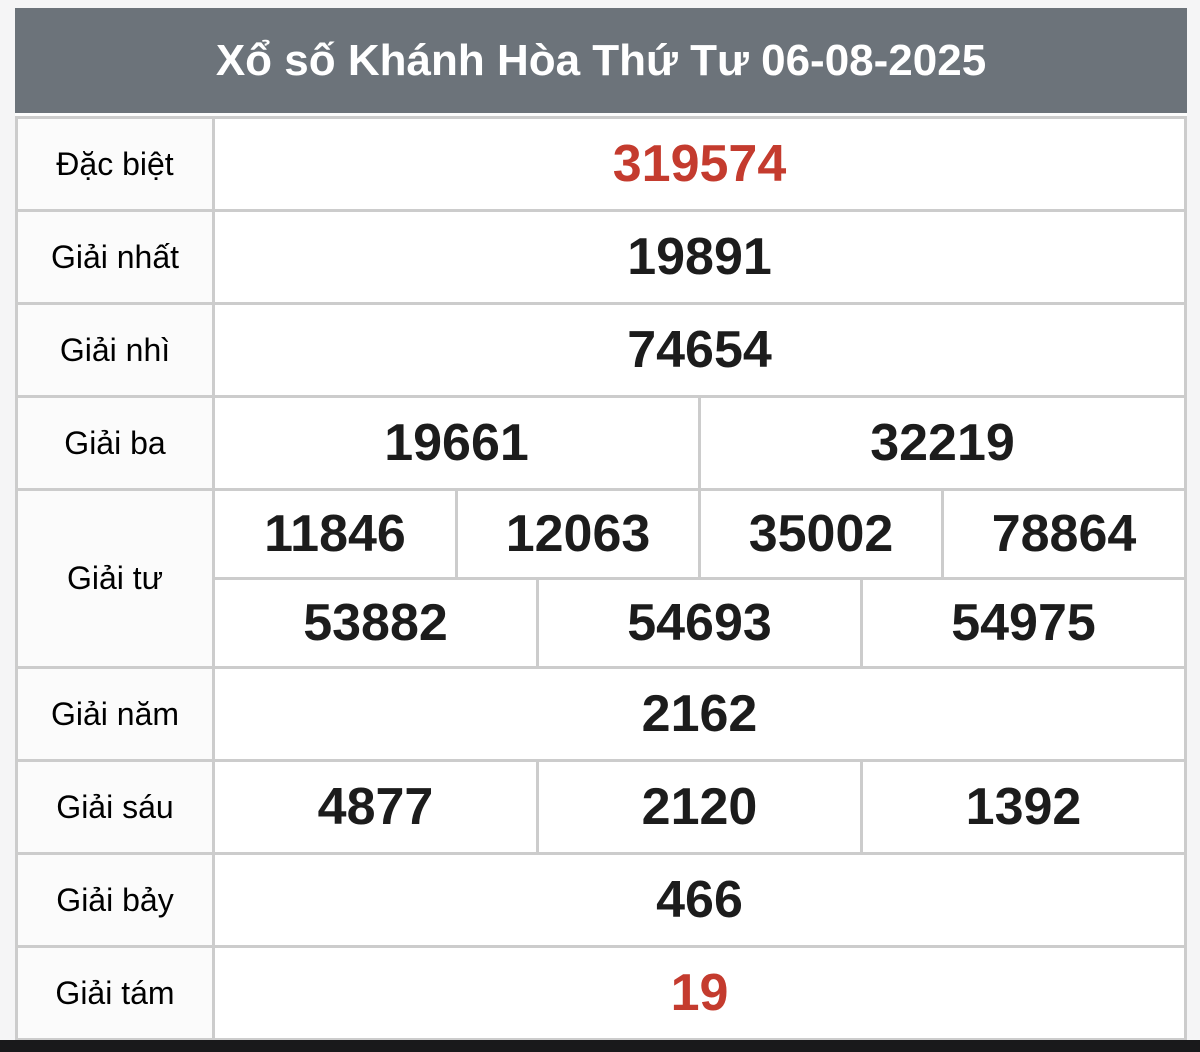 This screenshot has width=1200, height=1052. Describe the element at coordinates (699, 807) in the screenshot. I see `prize-number: 2120` at that location.